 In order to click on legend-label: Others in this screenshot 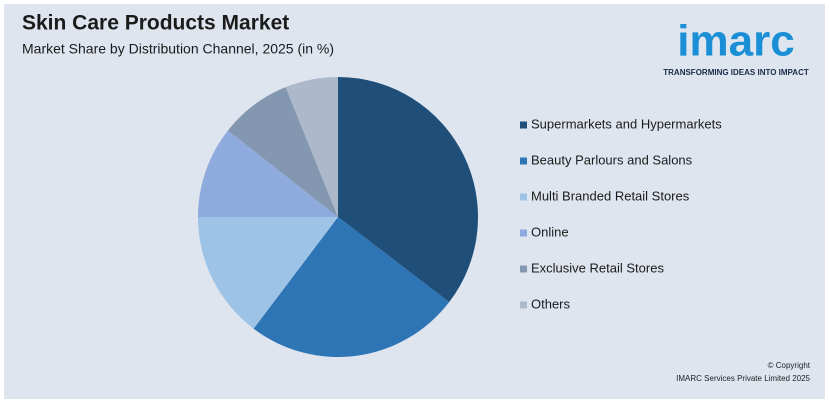, I will do `click(551, 303)`.